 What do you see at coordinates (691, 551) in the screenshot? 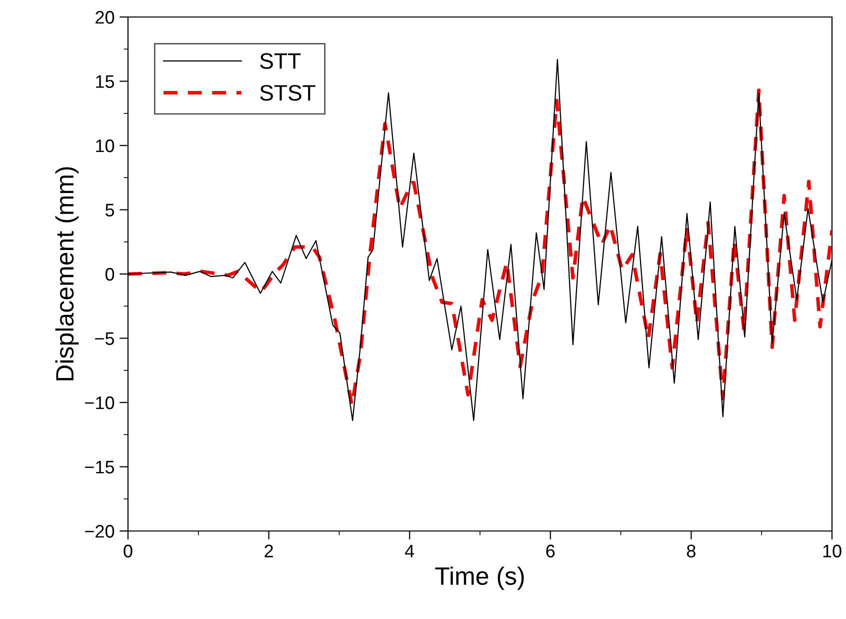
I see `x-tick-label: 8` at bounding box center [691, 551].